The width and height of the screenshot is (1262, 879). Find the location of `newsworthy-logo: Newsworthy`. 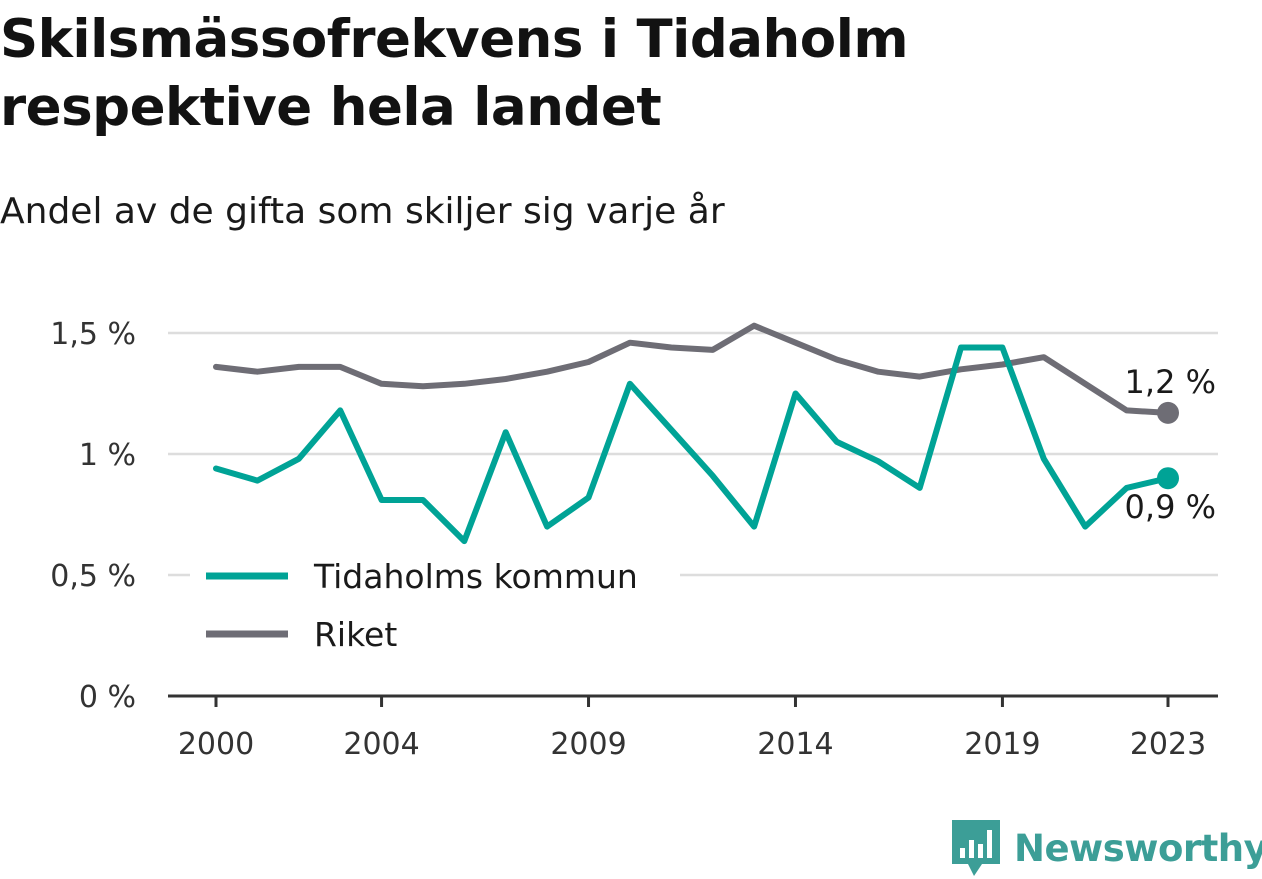

newsworthy-logo: Newsworthy is located at coordinates (1106, 848).